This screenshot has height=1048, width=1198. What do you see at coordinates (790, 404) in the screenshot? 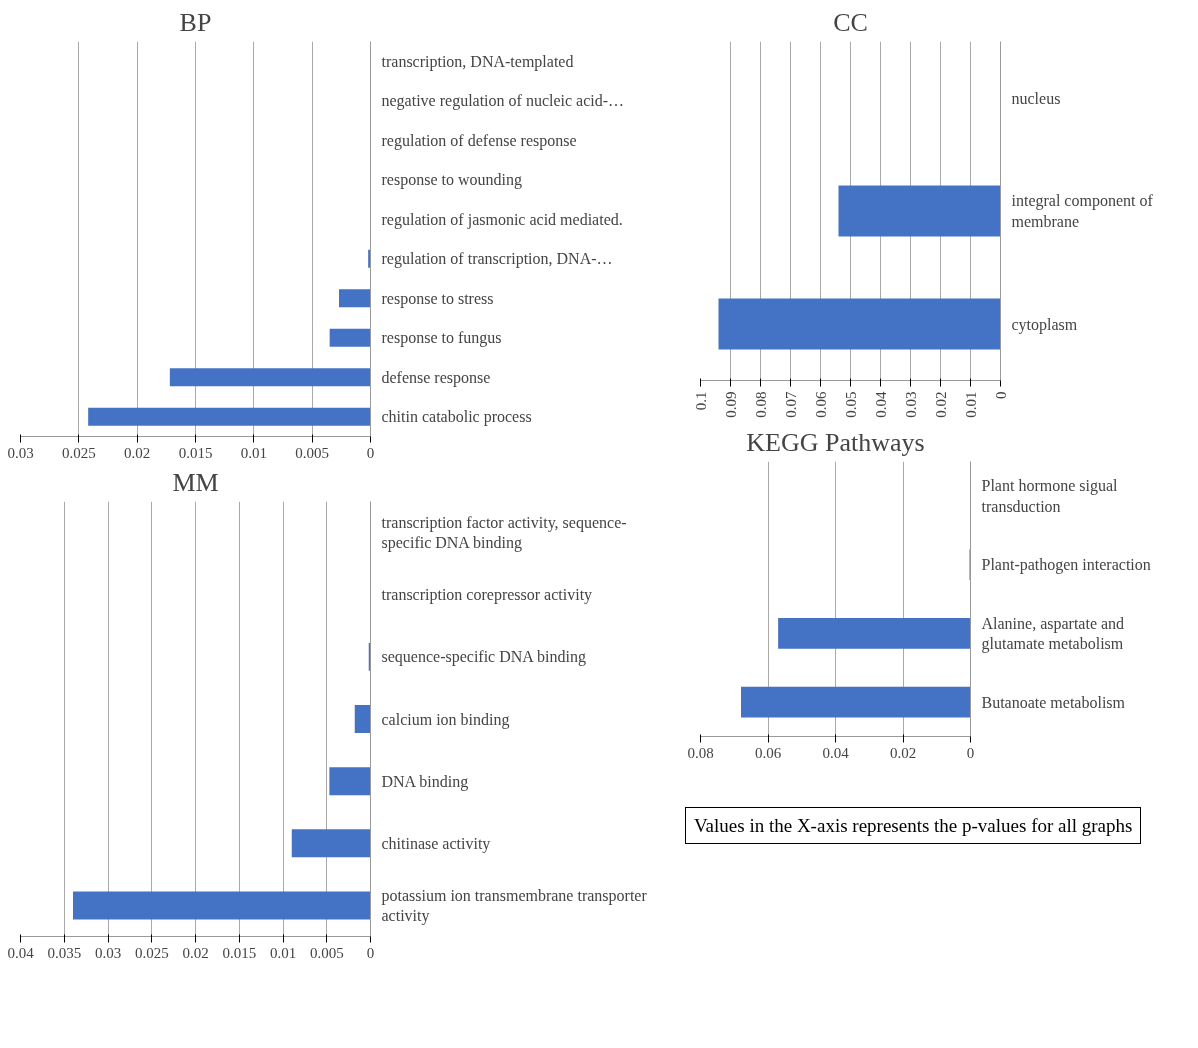
I see `x-tick-label: 0.07` at bounding box center [790, 404].